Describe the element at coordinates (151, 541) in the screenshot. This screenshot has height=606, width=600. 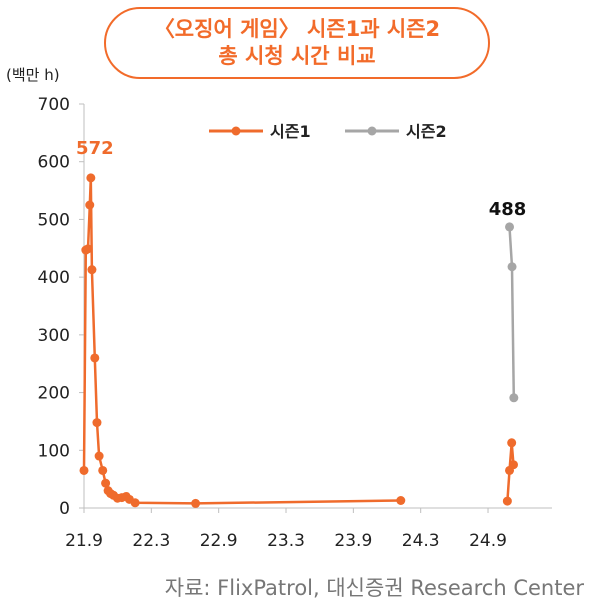
I see `x-tick-label: 22.3` at that location.